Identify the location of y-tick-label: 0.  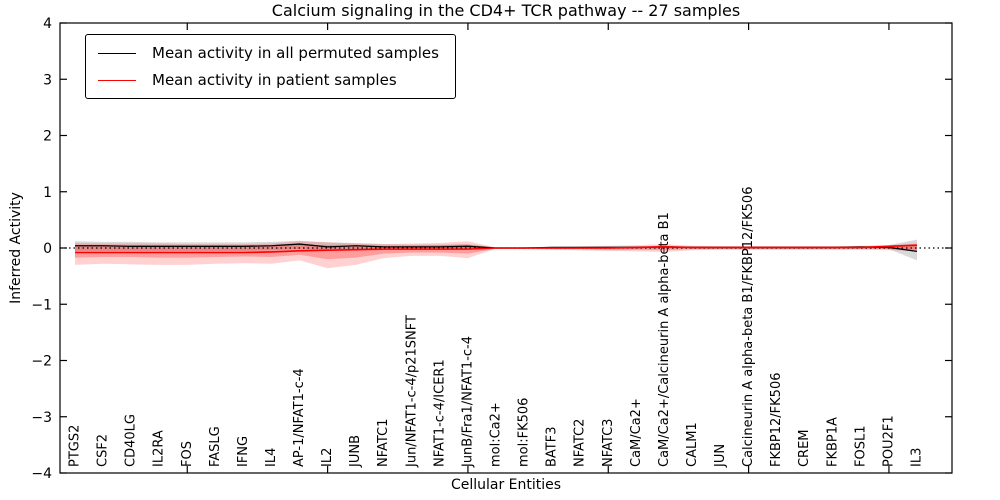
(47, 249).